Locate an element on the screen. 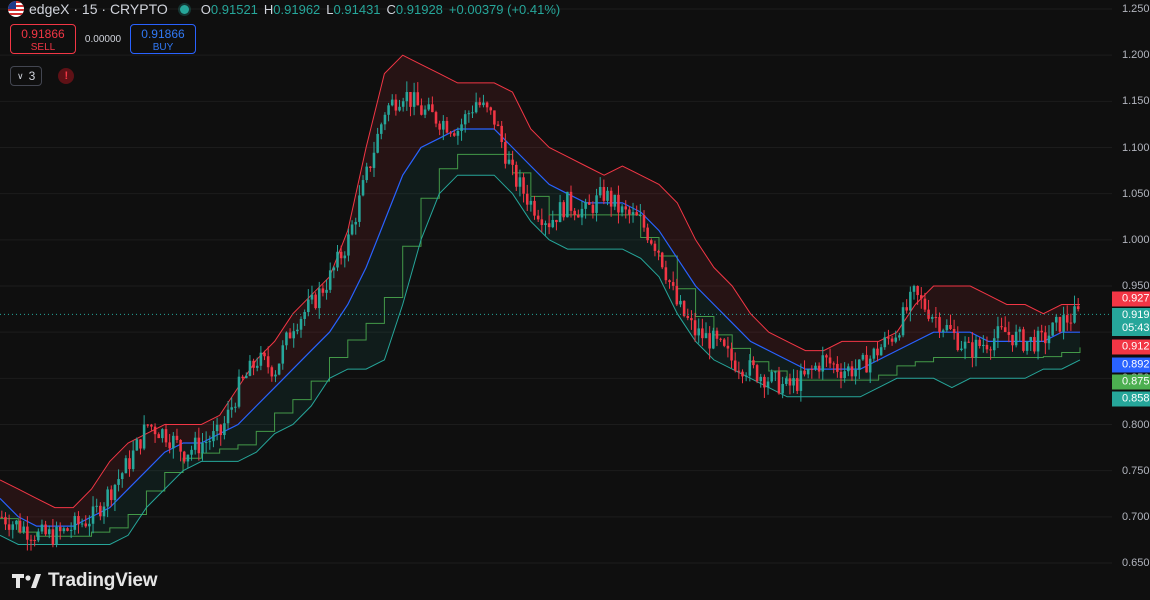 The height and width of the screenshot is (600, 1150). price-axis-label: 0.650 is located at coordinates (1136, 563).